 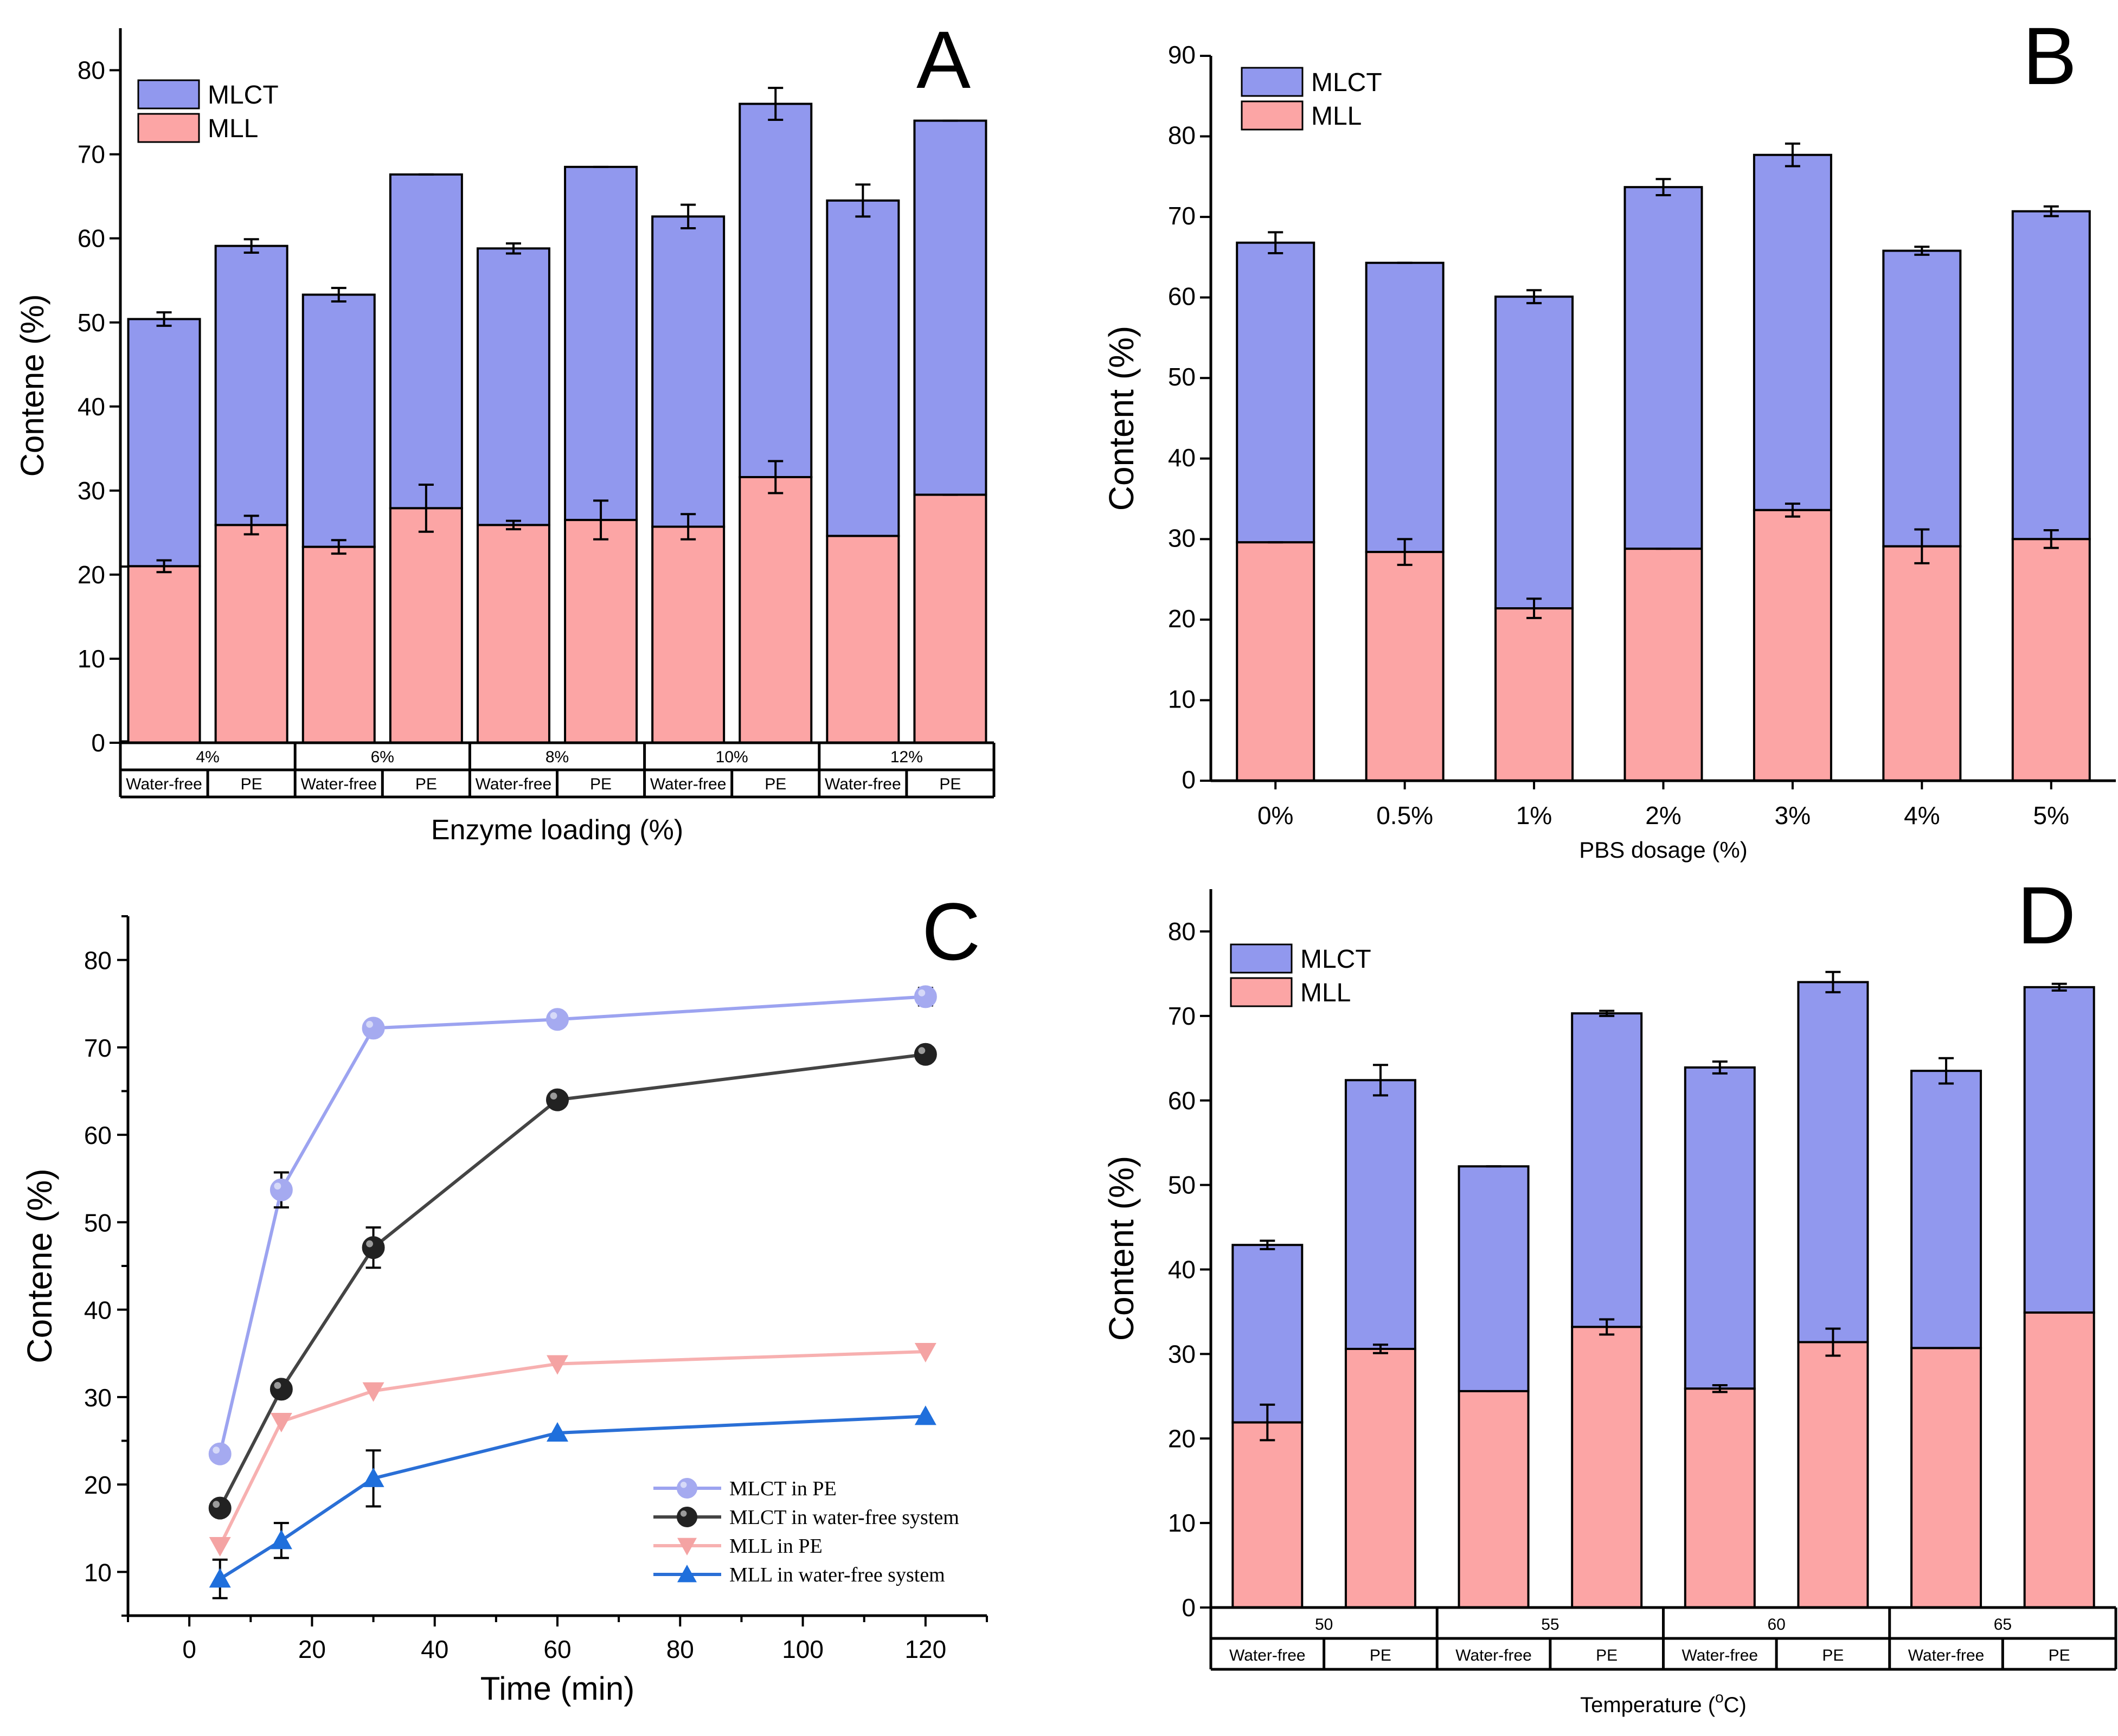 What do you see at coordinates (1121, 1248) in the screenshot?
I see `y-axis-label: Content (%)` at bounding box center [1121, 1248].